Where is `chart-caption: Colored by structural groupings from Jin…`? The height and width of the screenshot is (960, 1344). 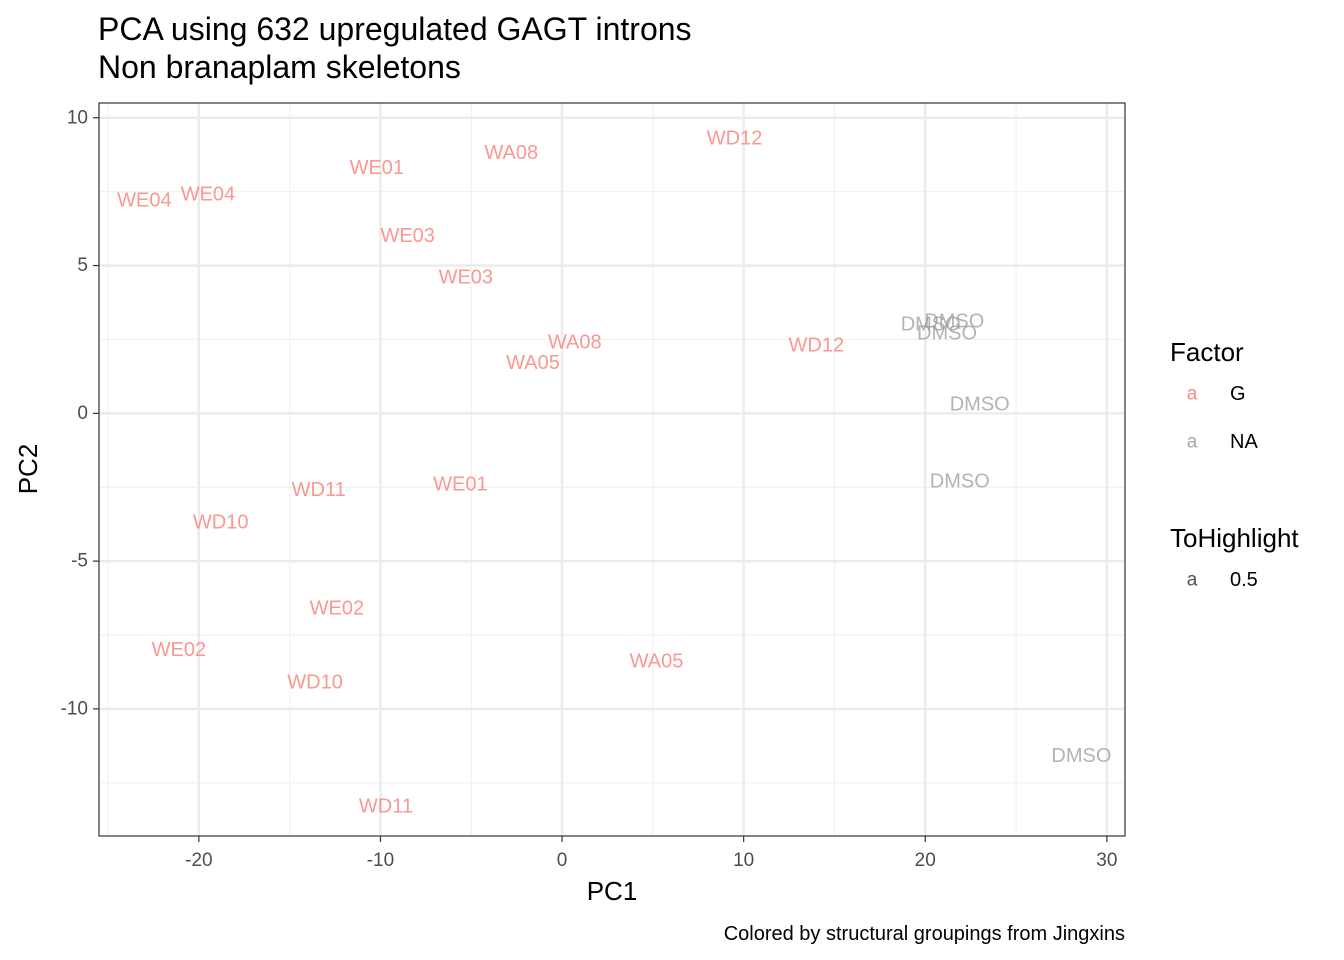
chart-caption: Colored by structural groupings from Jin… is located at coordinates (924, 934).